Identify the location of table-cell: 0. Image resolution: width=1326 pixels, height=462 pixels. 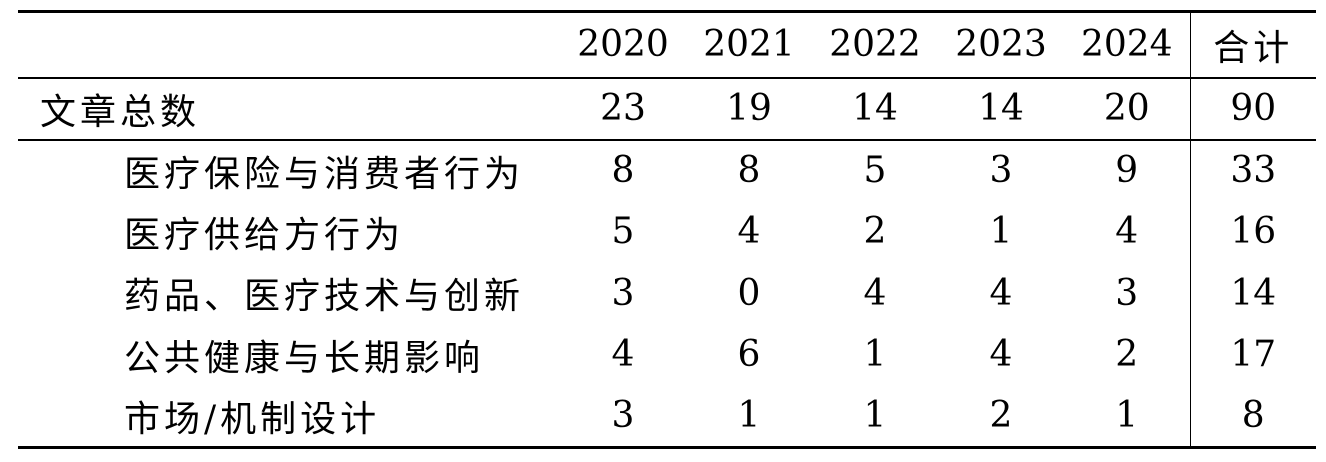
(749, 293).